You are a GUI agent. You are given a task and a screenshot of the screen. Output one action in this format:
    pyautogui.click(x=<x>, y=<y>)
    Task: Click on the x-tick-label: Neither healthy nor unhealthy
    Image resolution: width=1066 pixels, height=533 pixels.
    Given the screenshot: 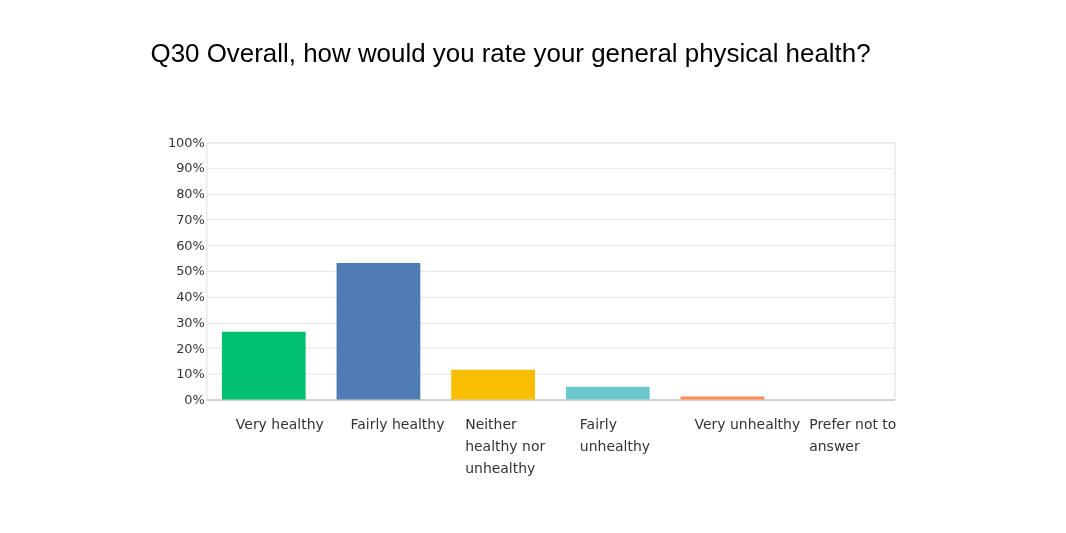 What is the action you would take?
    pyautogui.click(x=505, y=445)
    